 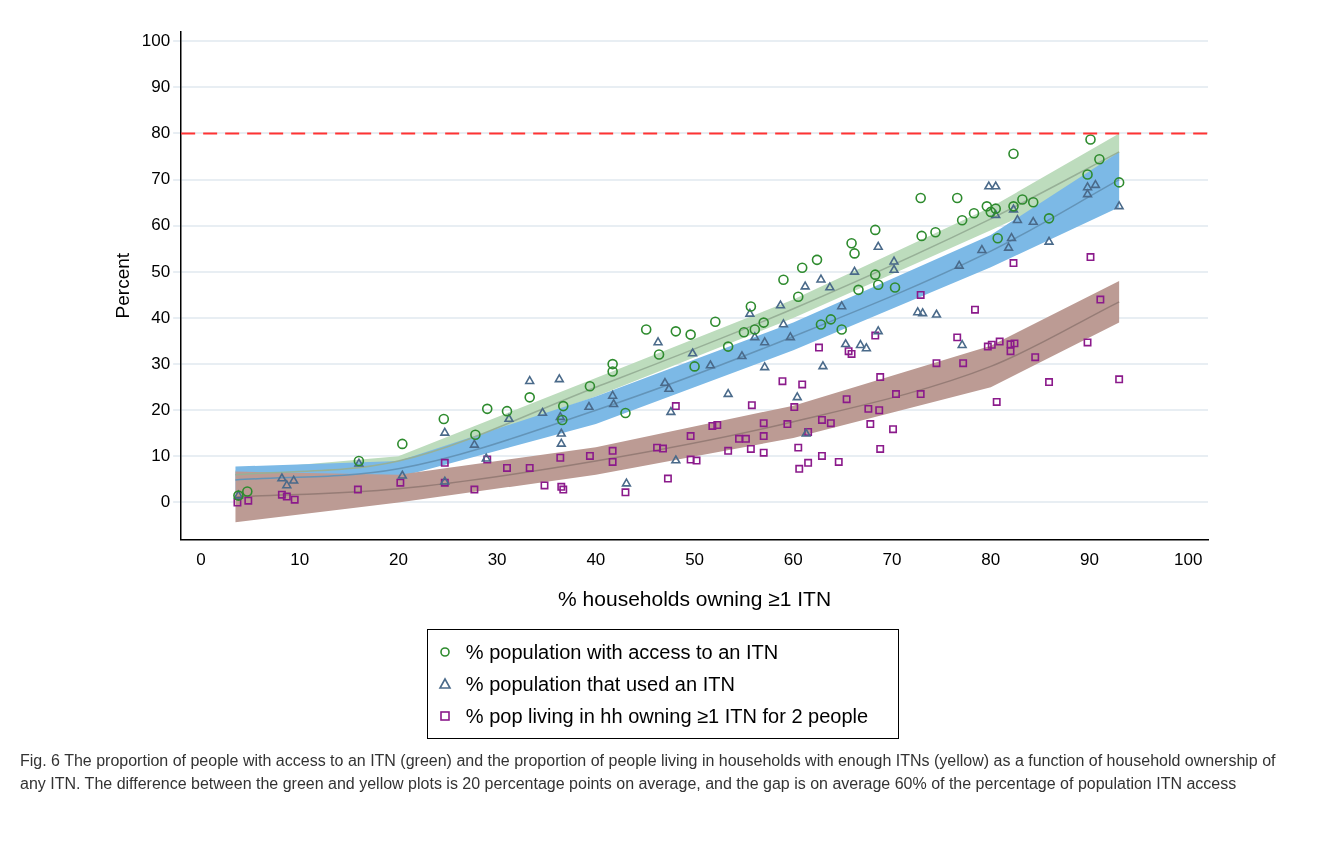 I want to click on legend-label: % pop living in hh owning ≥1 ITN for 2 people, so click(x=667, y=716).